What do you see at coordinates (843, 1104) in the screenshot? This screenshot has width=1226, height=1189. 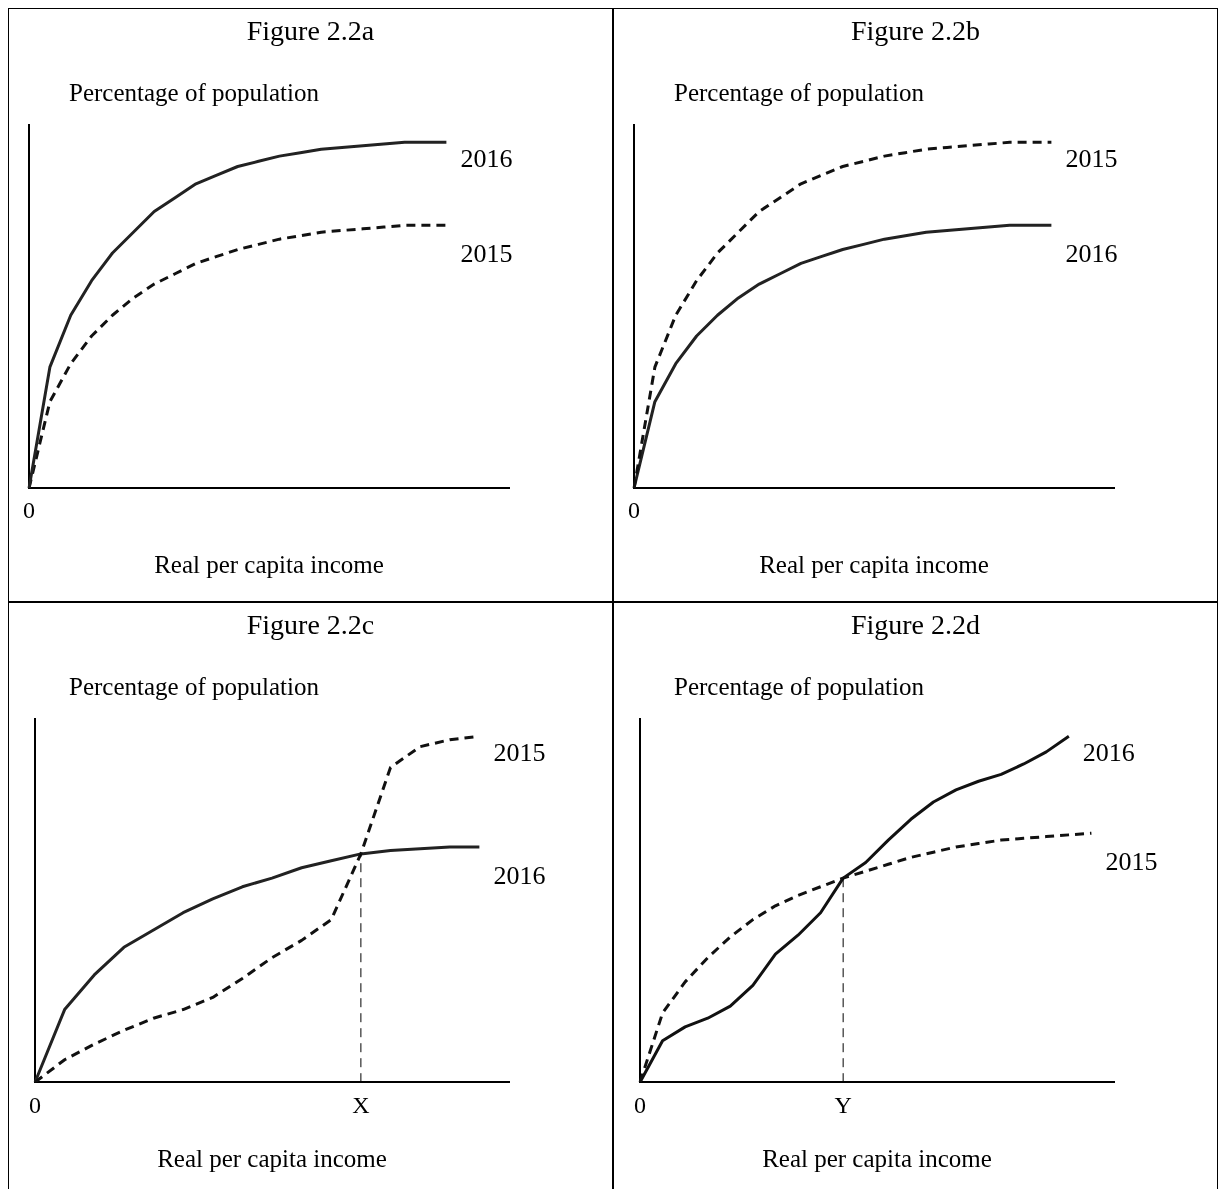 I see `x-tick-label: Y` at bounding box center [843, 1104].